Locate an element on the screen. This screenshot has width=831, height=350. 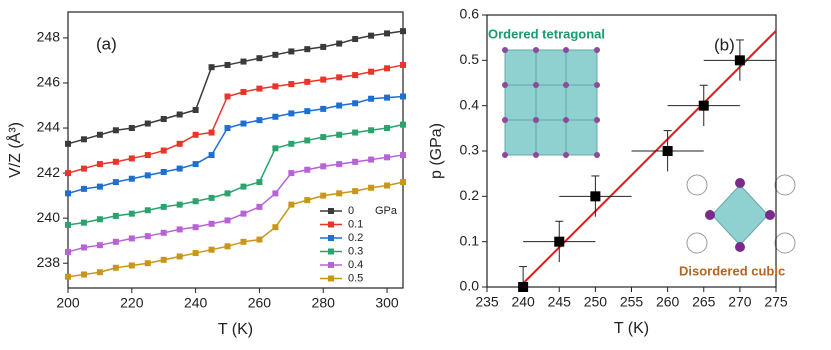
legend-label: 0 is located at coordinates (351, 211).